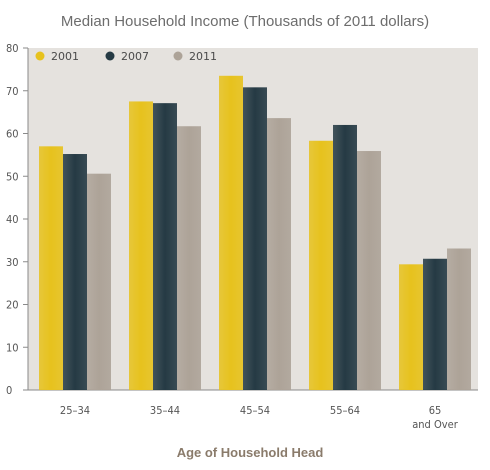  Describe the element at coordinates (65, 56) in the screenshot. I see `legend-label-2001: 2001` at that location.